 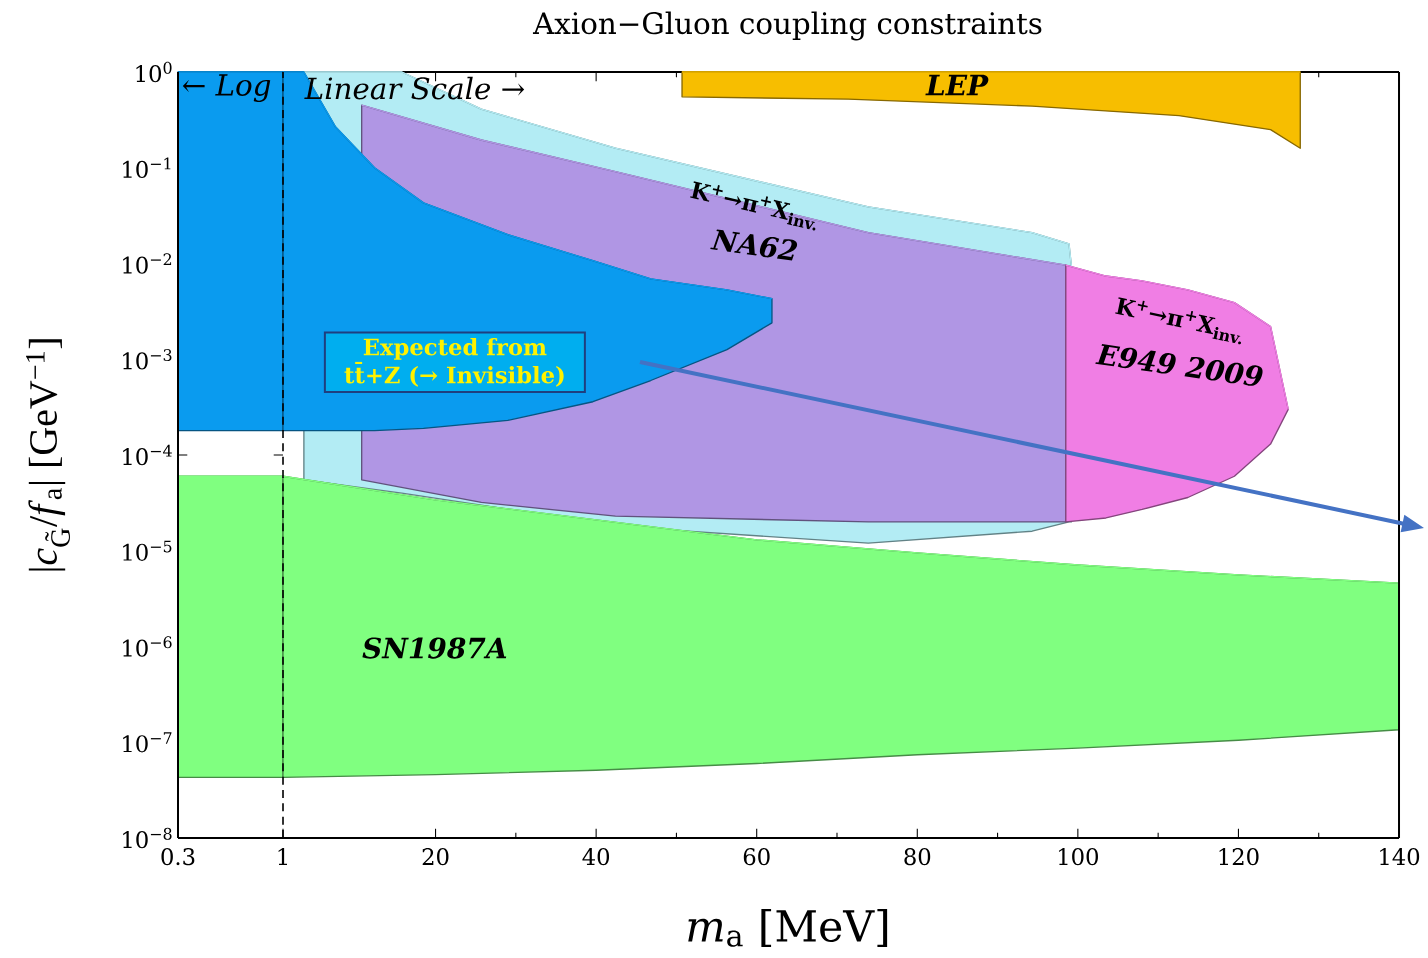 I want to click on x-tick-label: 60, so click(x=756, y=857).